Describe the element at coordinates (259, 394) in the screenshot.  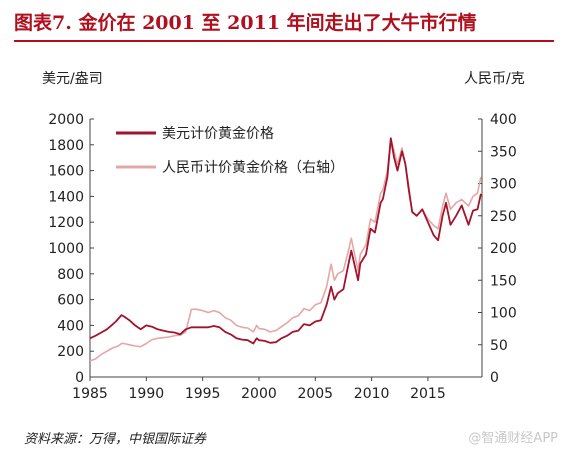
I see `x-tick-label: 2000` at that location.